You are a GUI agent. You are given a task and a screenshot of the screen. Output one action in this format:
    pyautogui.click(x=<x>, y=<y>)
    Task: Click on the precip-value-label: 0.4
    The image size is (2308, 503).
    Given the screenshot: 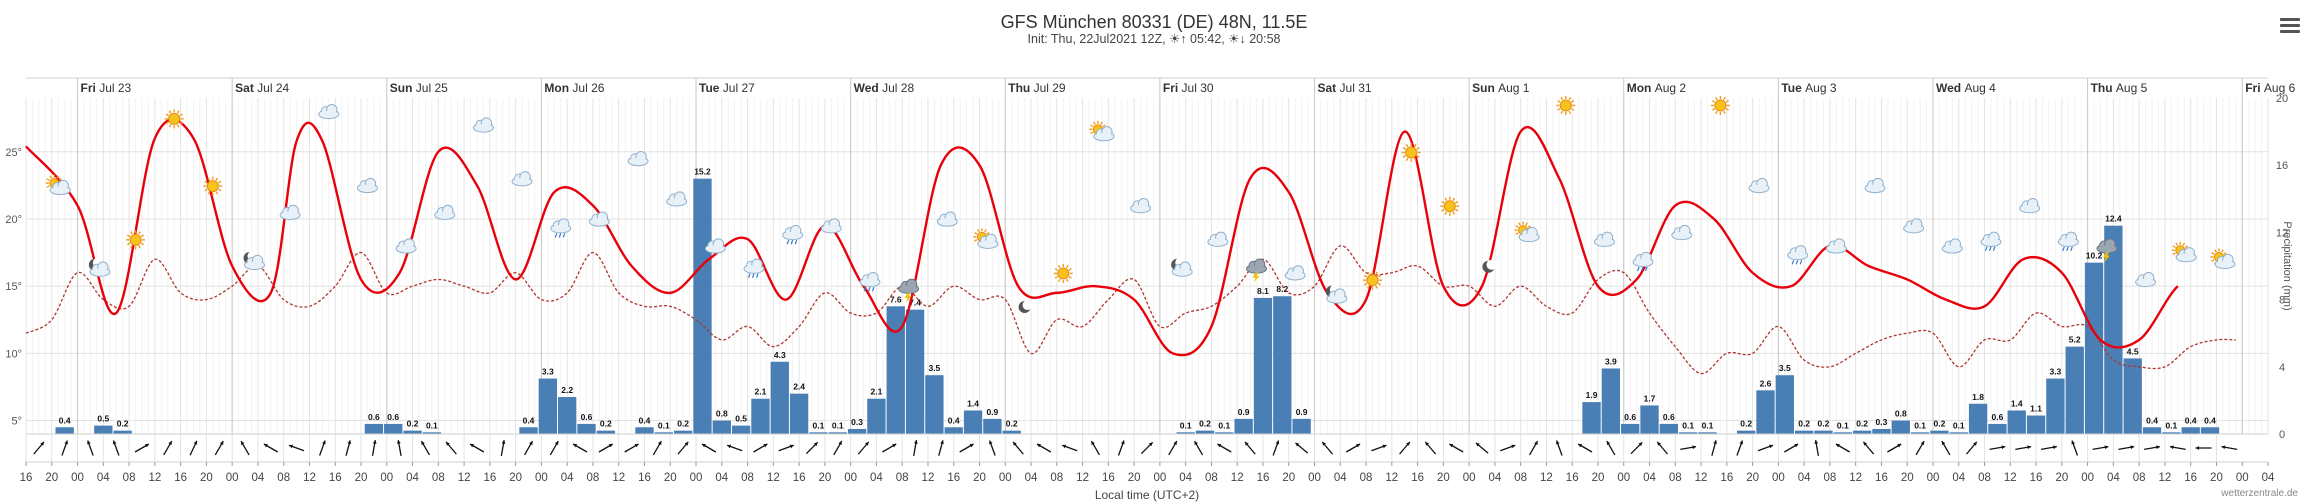 What is the action you would take?
    pyautogui.click(x=2152, y=420)
    